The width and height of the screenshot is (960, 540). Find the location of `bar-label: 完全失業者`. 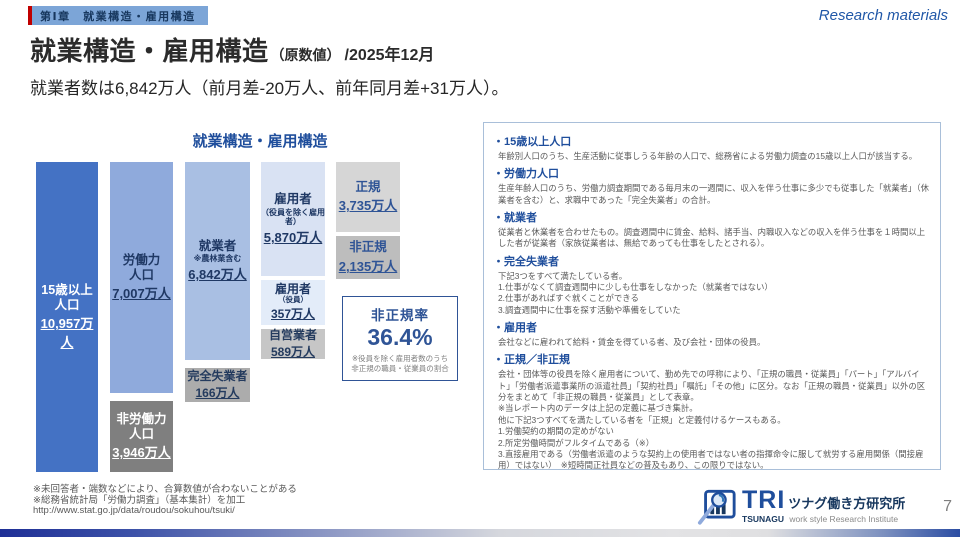

bar-label: 完全失業者 is located at coordinates (217, 376).